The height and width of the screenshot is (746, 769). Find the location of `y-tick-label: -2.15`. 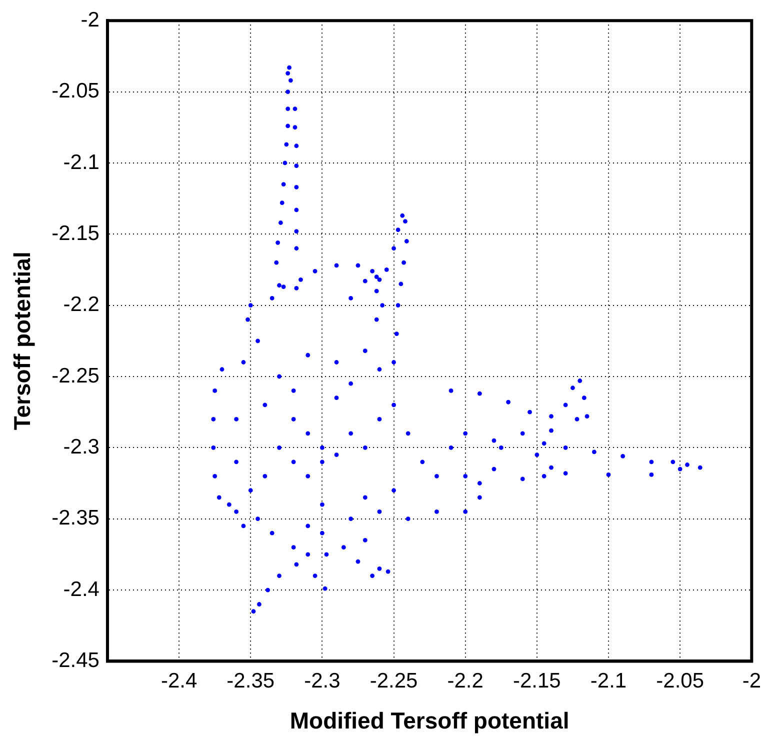

y-tick-label: -2.15 is located at coordinates (76, 233).